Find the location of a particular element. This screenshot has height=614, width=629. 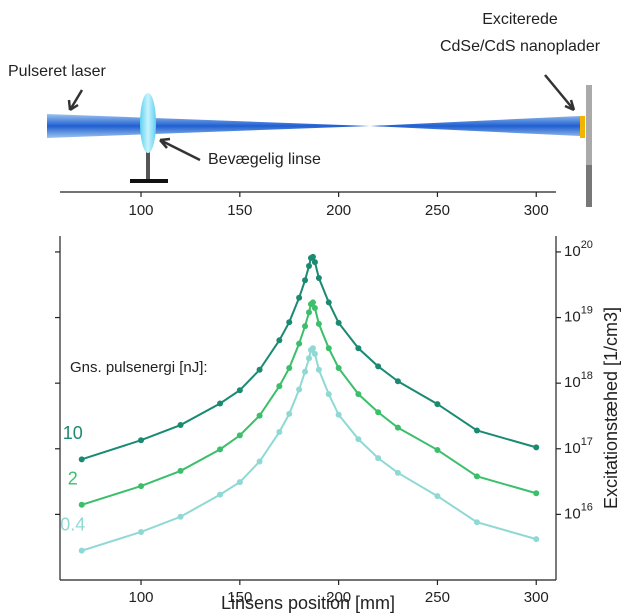

diagram-tick-label: 100 is located at coordinates (141, 210).